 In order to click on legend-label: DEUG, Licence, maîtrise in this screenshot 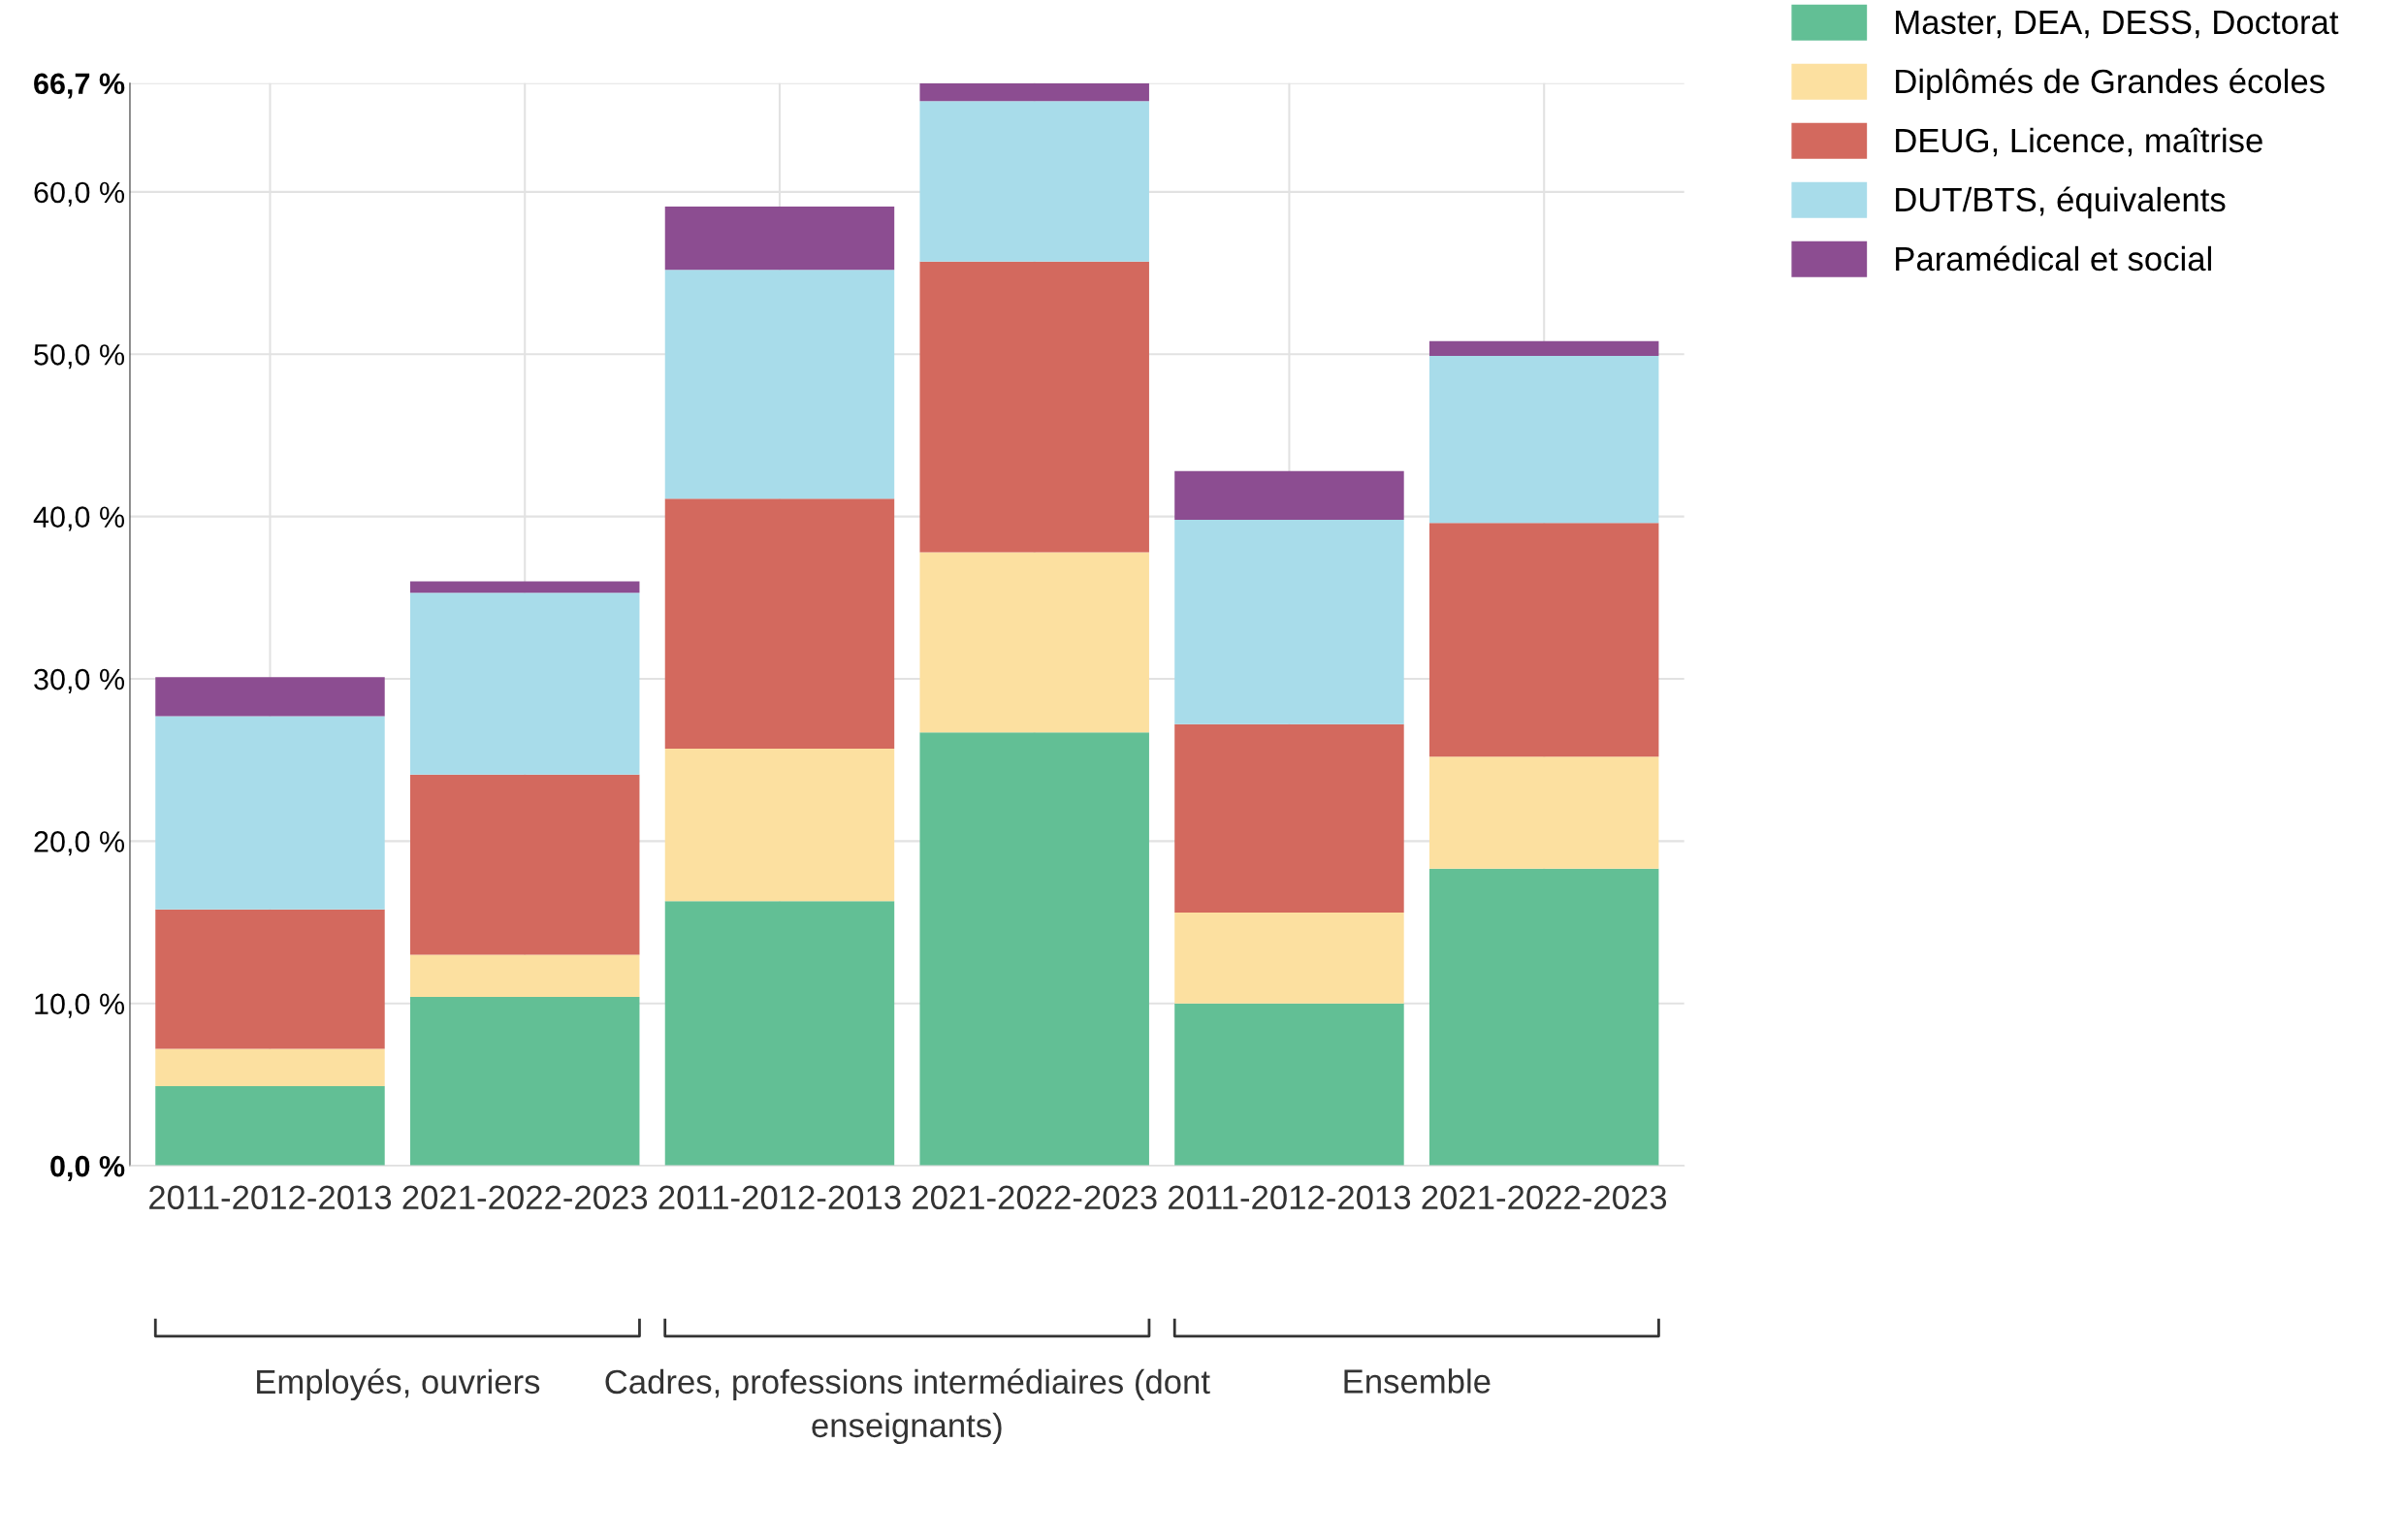, I will do `click(2079, 142)`.